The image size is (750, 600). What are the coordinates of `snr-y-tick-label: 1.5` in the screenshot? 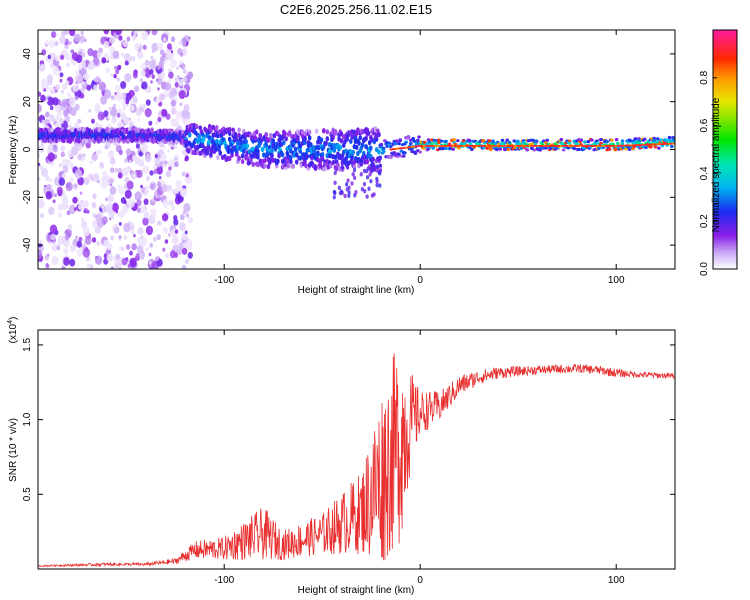 It's located at (27, 345).